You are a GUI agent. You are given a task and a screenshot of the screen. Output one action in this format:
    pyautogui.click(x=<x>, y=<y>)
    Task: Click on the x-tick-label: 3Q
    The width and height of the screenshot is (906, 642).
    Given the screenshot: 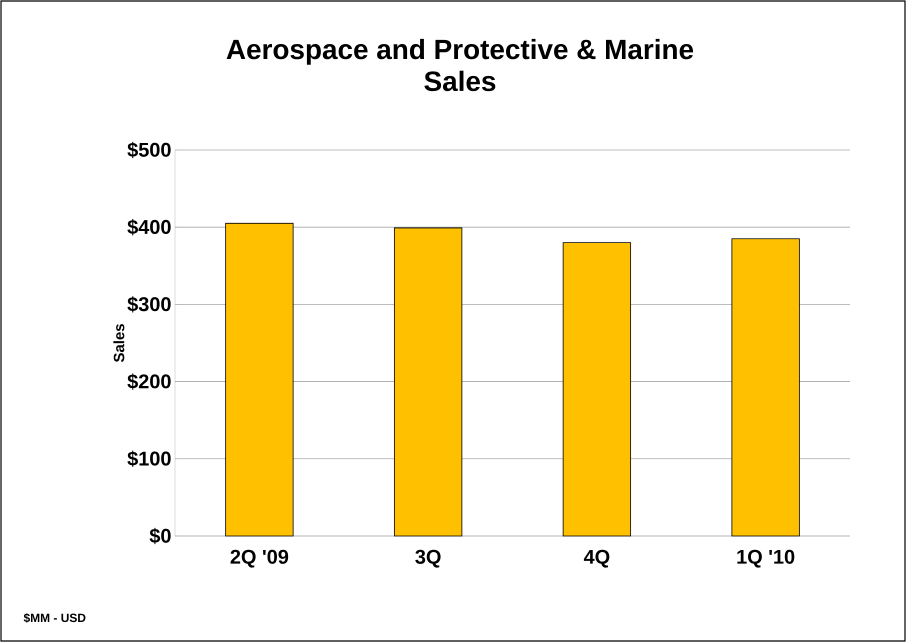 What is the action you would take?
    pyautogui.click(x=428, y=559)
    